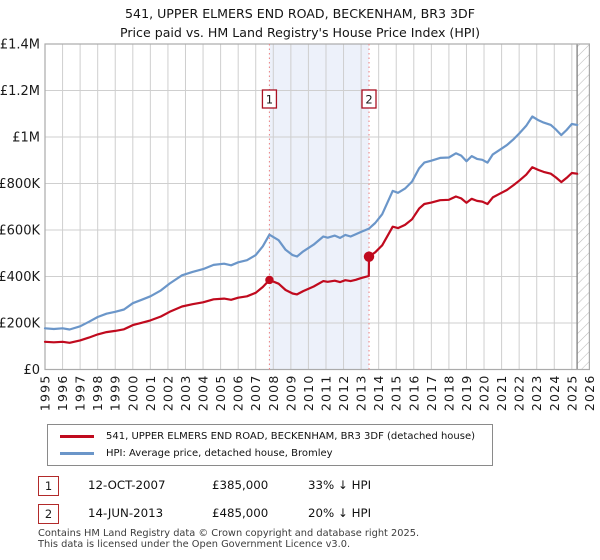 This screenshot has height=560, width=600. What do you see at coordinates (290, 393) in the screenshot?
I see `x-tick-label: 2009` at bounding box center [290, 393].